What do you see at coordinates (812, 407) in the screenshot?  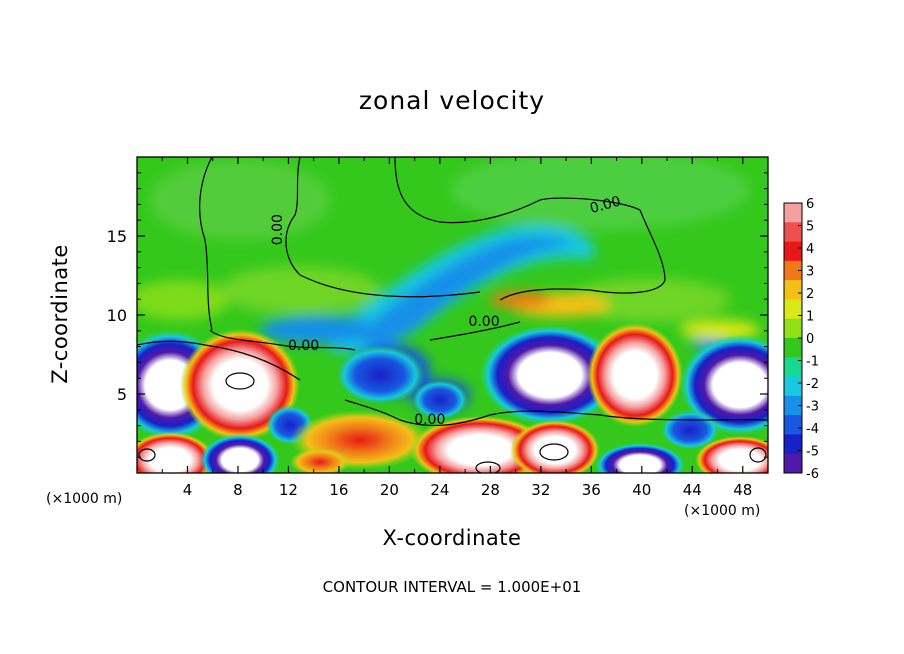 I see `colorbar-tick-label: -3` at bounding box center [812, 407].